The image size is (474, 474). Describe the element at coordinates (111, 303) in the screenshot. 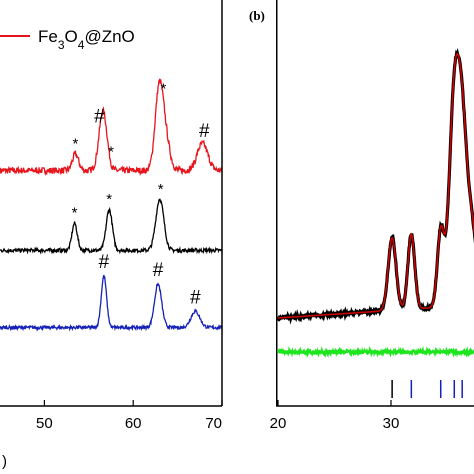

I see `series-line-fe3o4` at that location.